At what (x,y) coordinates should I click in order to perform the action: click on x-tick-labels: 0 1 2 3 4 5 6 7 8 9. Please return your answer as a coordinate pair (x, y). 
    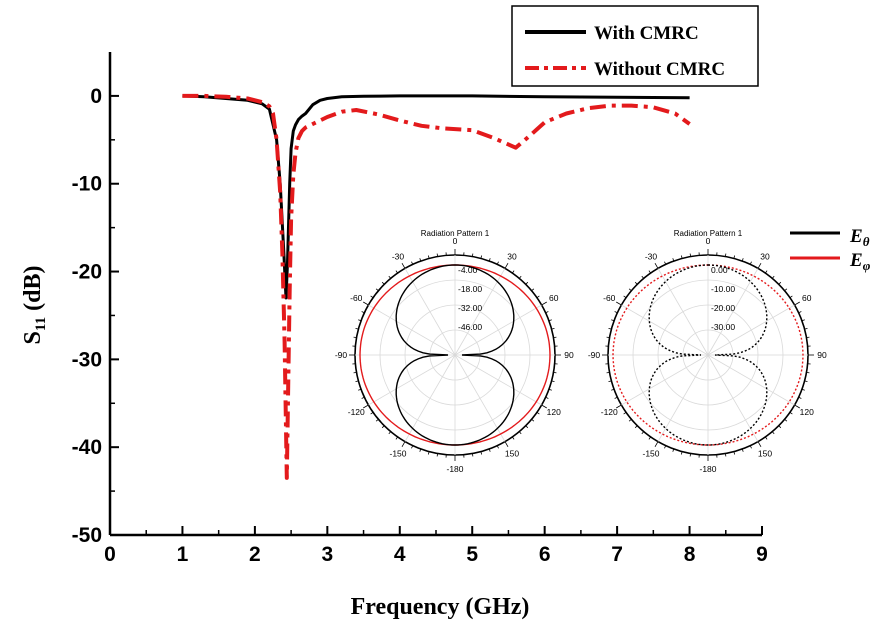
    Looking at the image, I should click on (436, 554).